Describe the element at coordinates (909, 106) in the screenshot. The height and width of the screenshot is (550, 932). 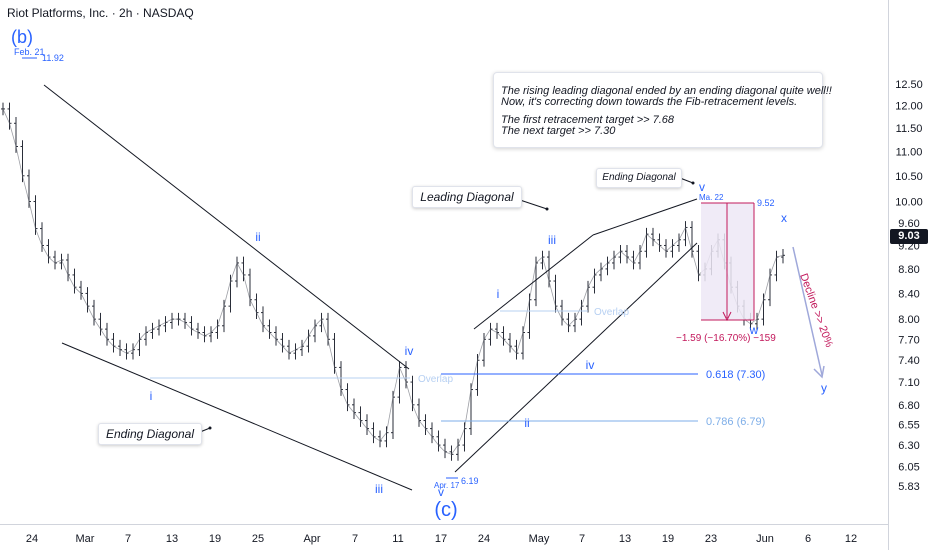
I see `y-tick-label: 12.00` at that location.